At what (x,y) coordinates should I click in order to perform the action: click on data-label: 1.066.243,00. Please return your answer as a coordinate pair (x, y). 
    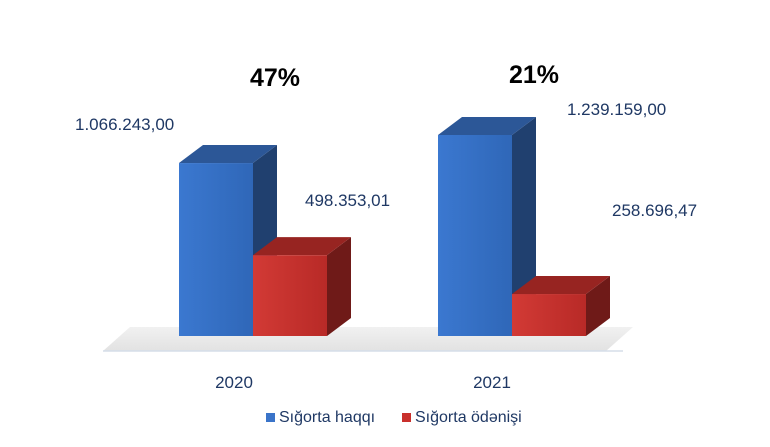
    Looking at the image, I should click on (124, 124).